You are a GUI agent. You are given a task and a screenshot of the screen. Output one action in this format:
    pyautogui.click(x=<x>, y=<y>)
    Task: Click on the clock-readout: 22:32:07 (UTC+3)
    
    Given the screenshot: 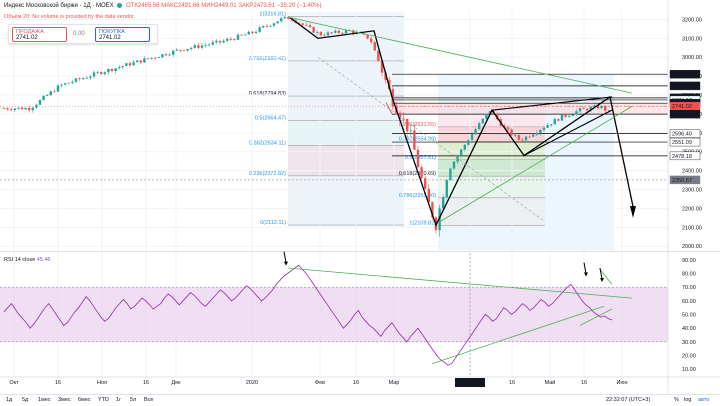 What is the action you would take?
    pyautogui.click(x=628, y=400)
    